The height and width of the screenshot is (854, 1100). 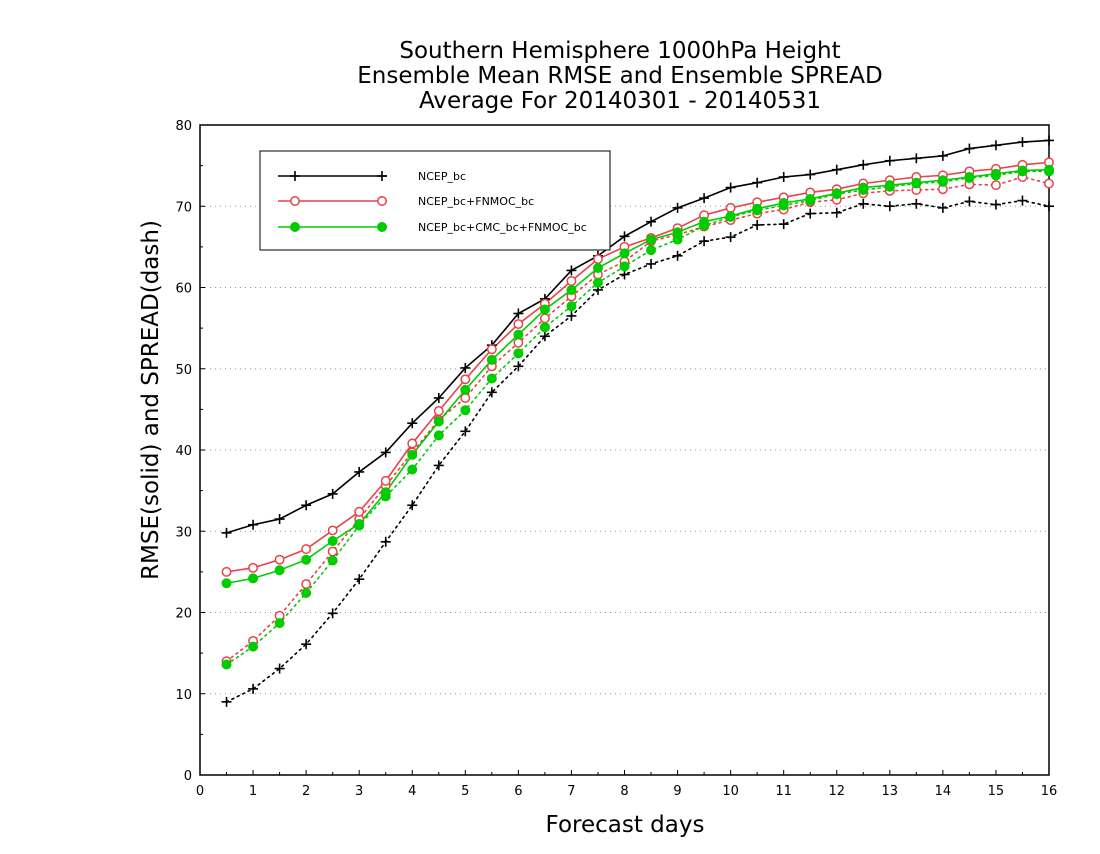 I want to click on x-tick-label-8: 8, so click(x=624, y=791).